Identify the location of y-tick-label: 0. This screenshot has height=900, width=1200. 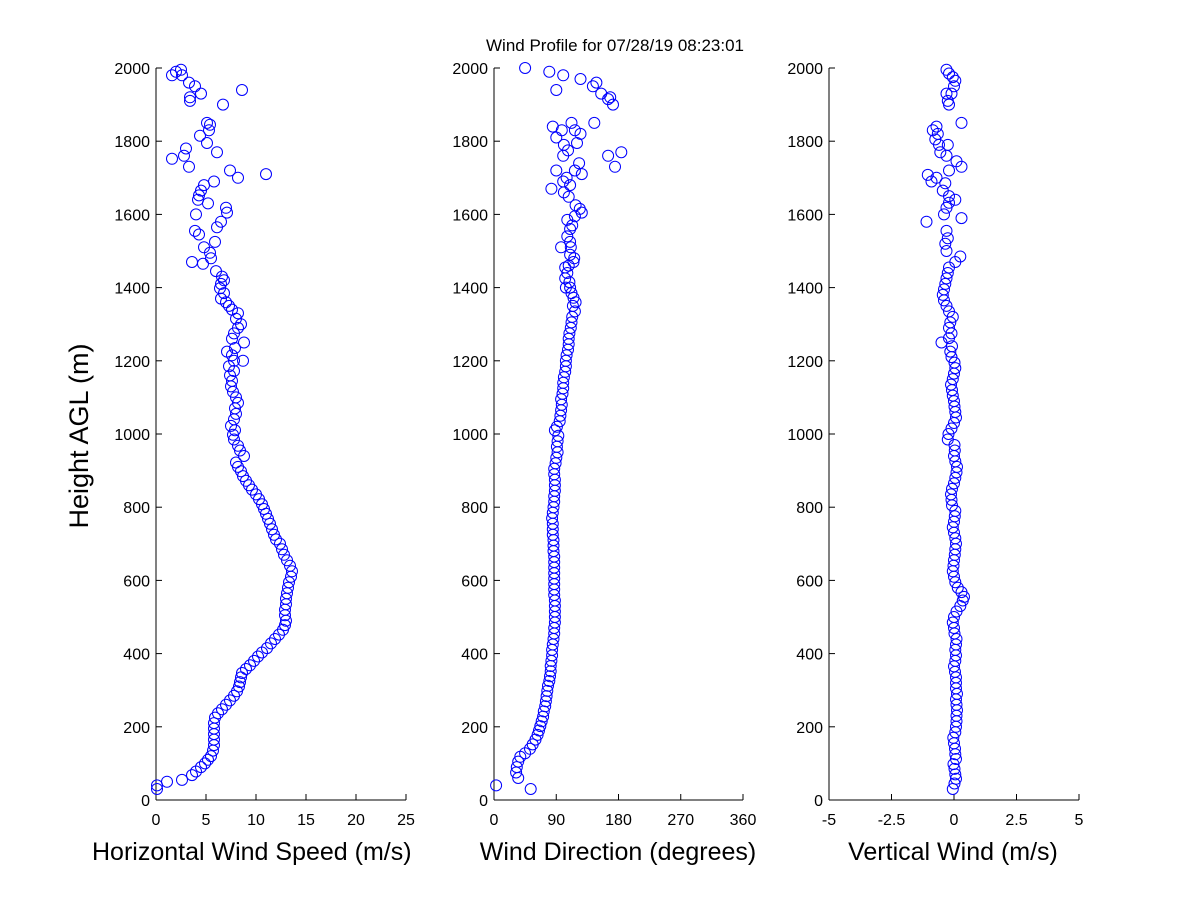
(145, 801).